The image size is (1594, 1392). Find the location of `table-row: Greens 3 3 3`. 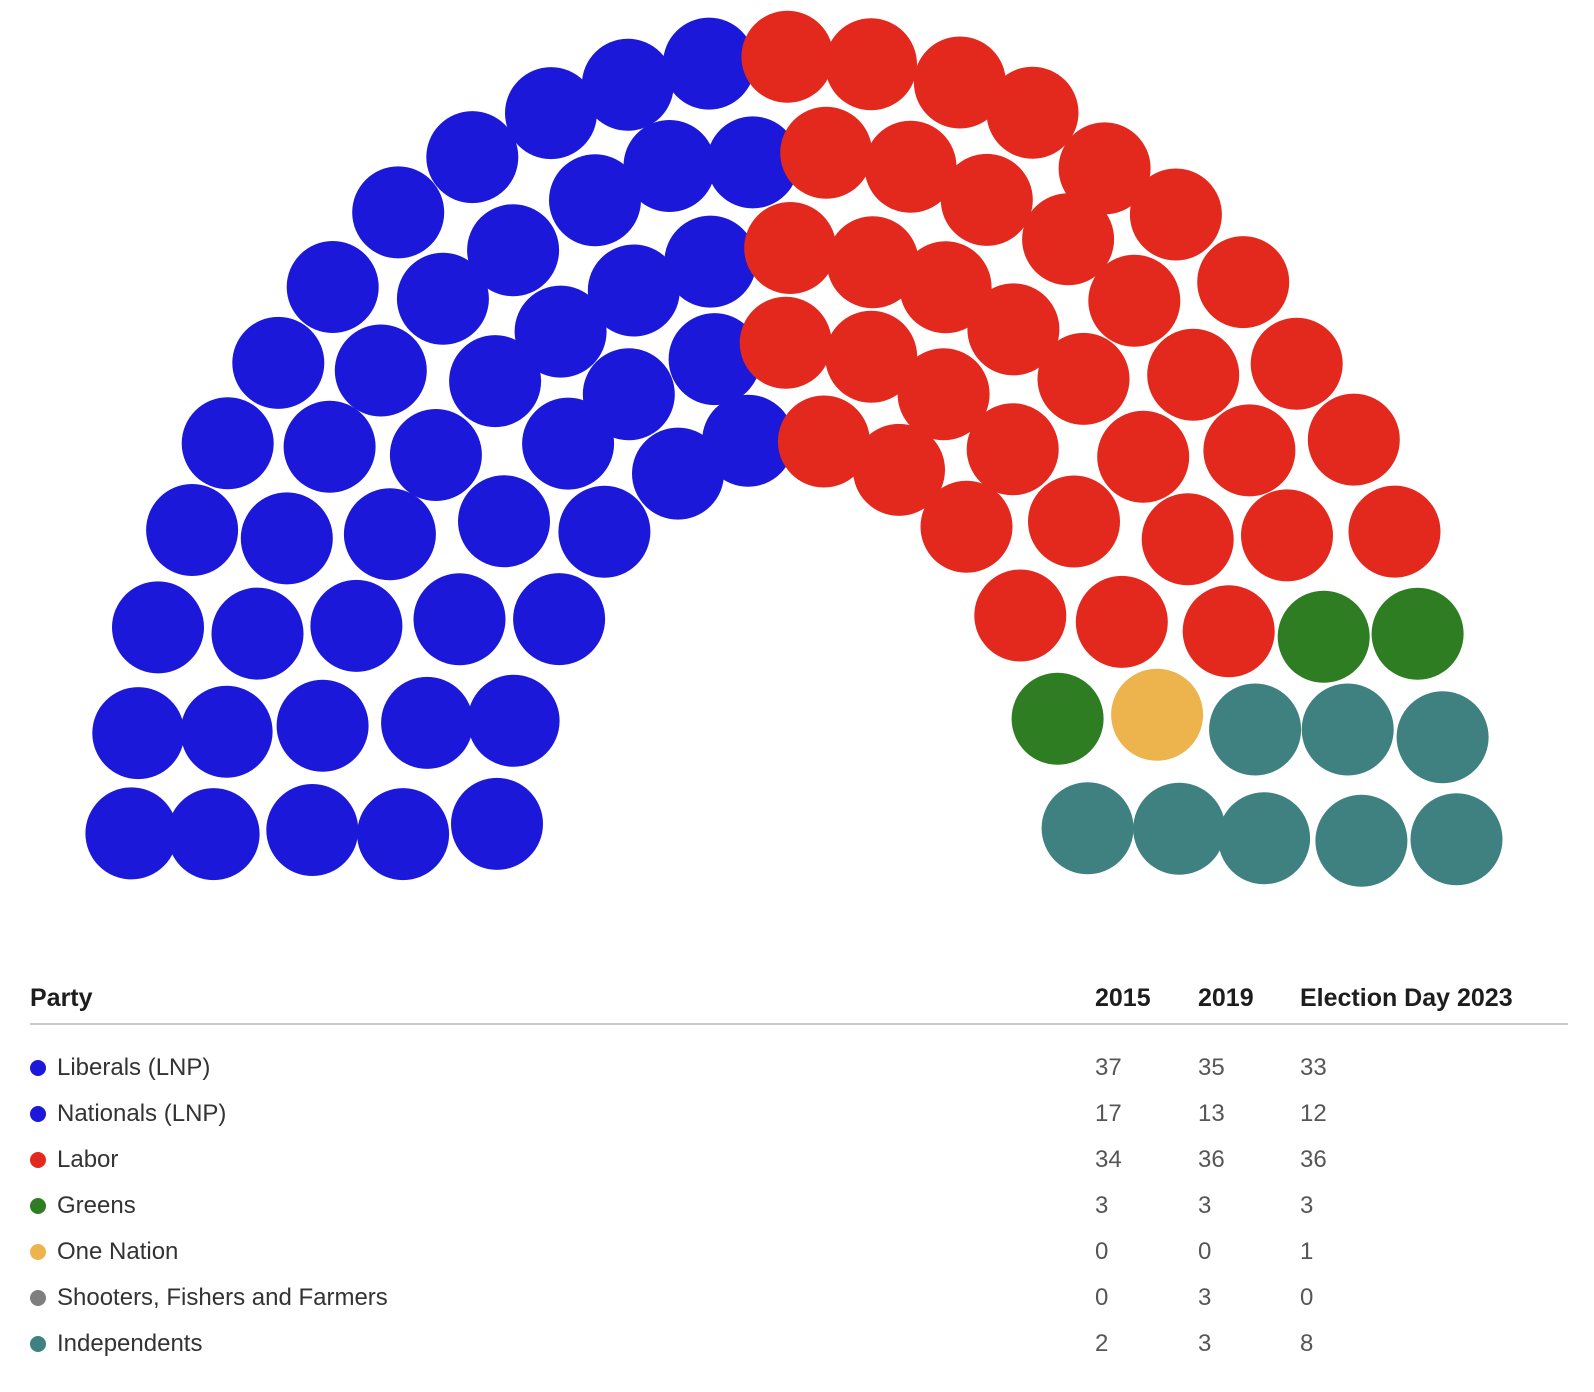

table-row: Greens 3 3 3 is located at coordinates (799, 1206).